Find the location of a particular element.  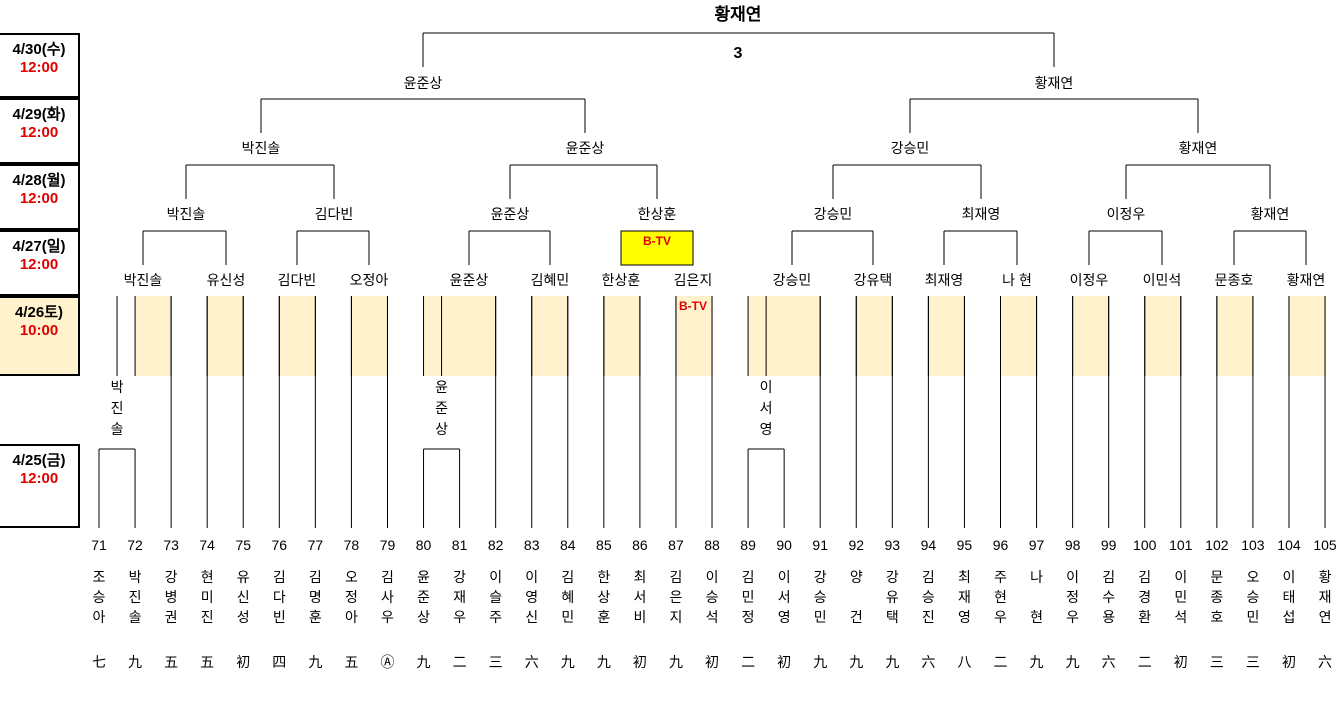

player-name: 김수용 is located at coordinates (1108, 597).